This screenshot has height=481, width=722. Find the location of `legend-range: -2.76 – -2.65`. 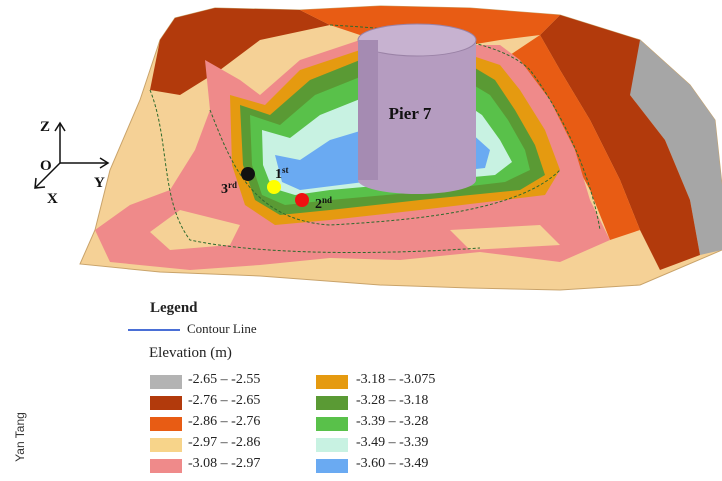

legend-range: -2.76 – -2.65 is located at coordinates (224, 400).